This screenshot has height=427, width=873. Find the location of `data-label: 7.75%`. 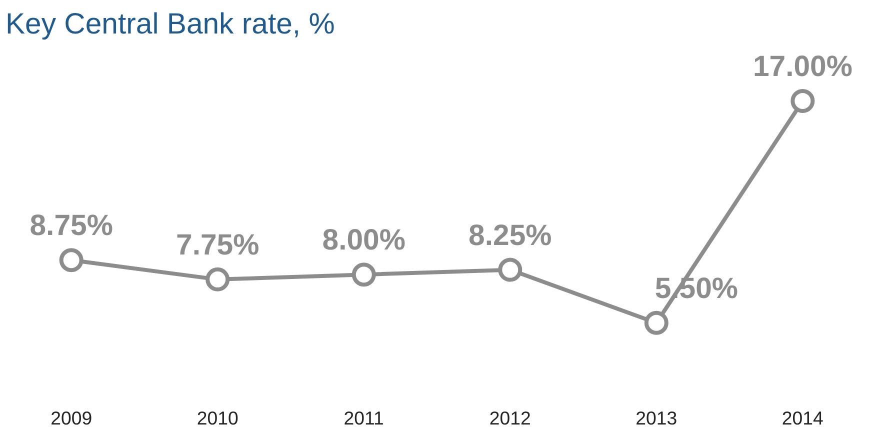

data-label: 7.75% is located at coordinates (218, 245).